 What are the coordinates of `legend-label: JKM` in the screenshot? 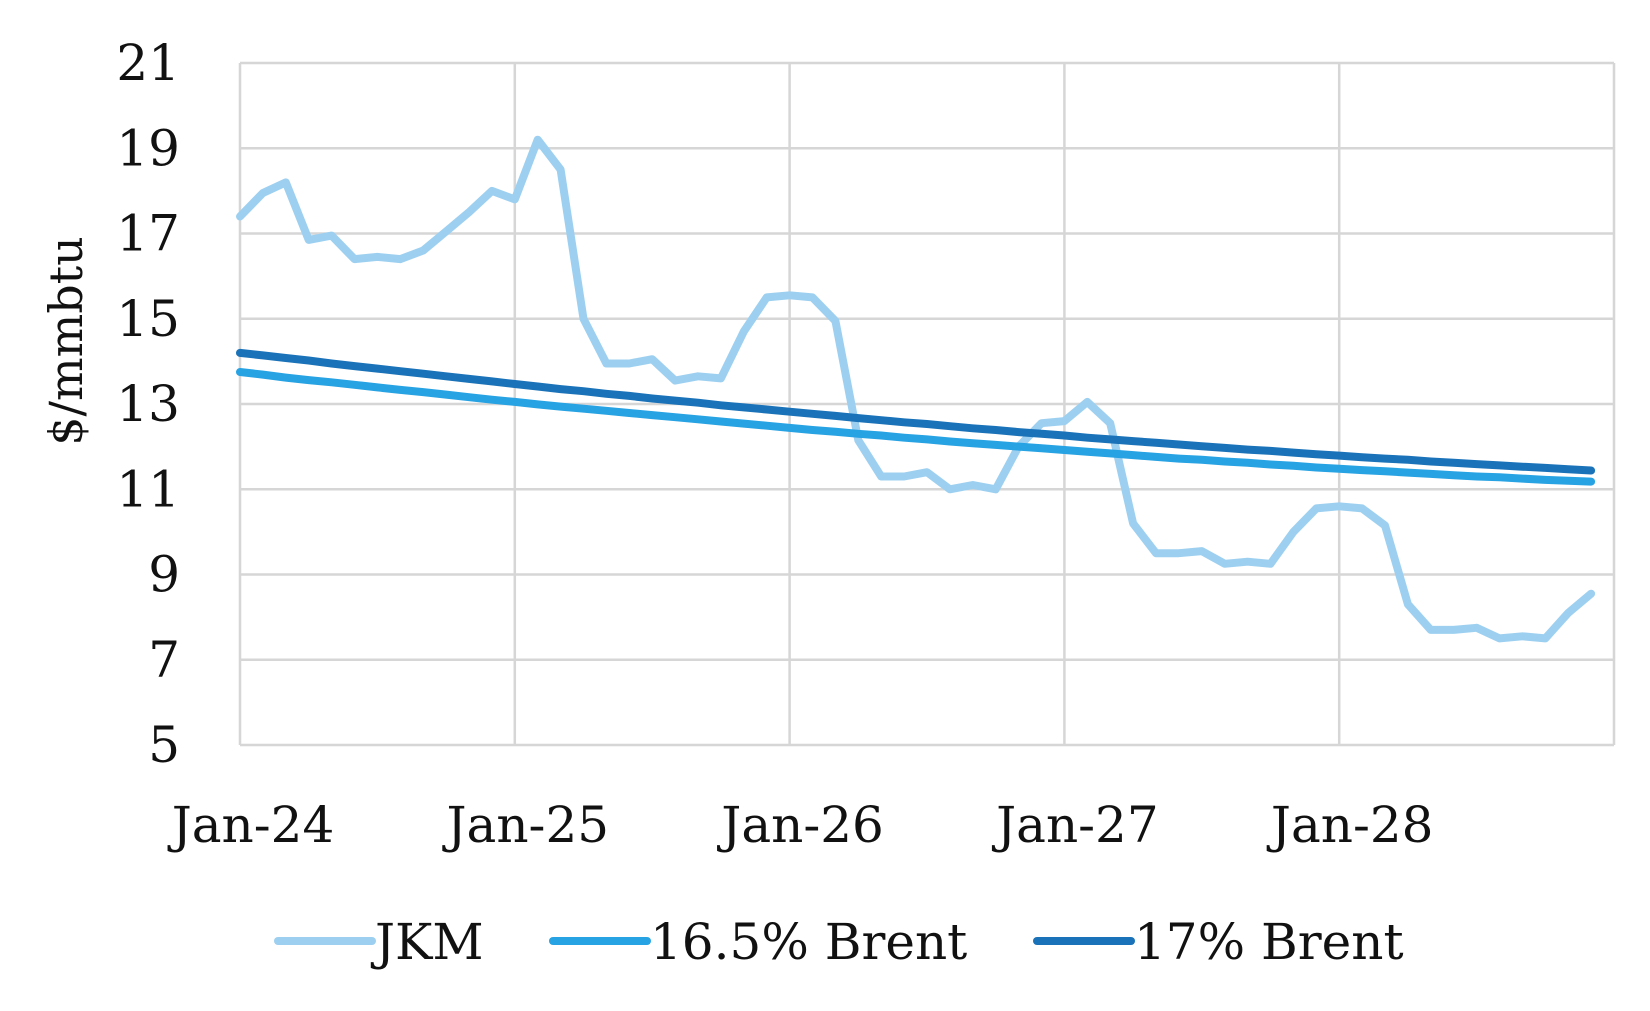 It's located at (427, 942).